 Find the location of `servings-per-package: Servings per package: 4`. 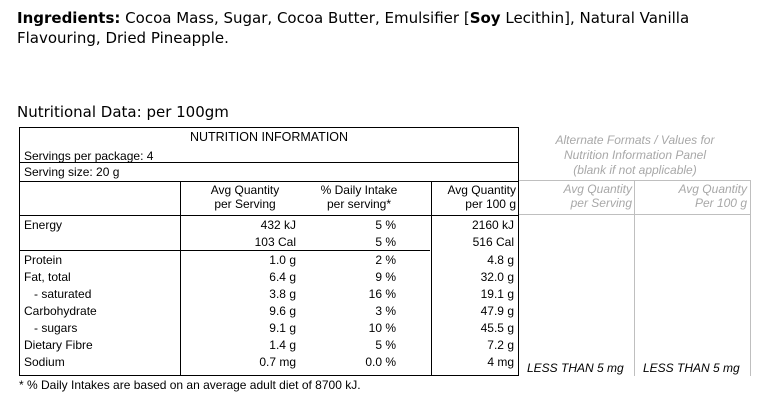

servings-per-package: Servings per package: 4 is located at coordinates (89, 156).